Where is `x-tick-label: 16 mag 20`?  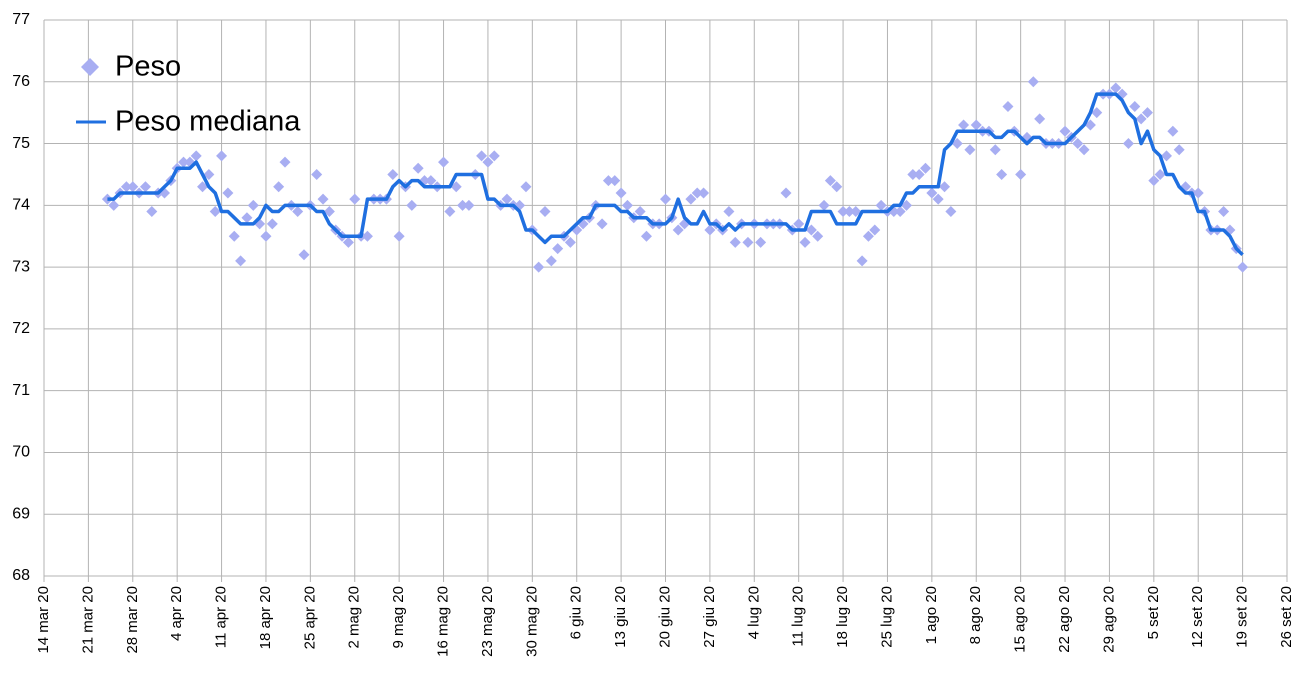
x-tick-label: 16 mag 20 is located at coordinates (443, 621).